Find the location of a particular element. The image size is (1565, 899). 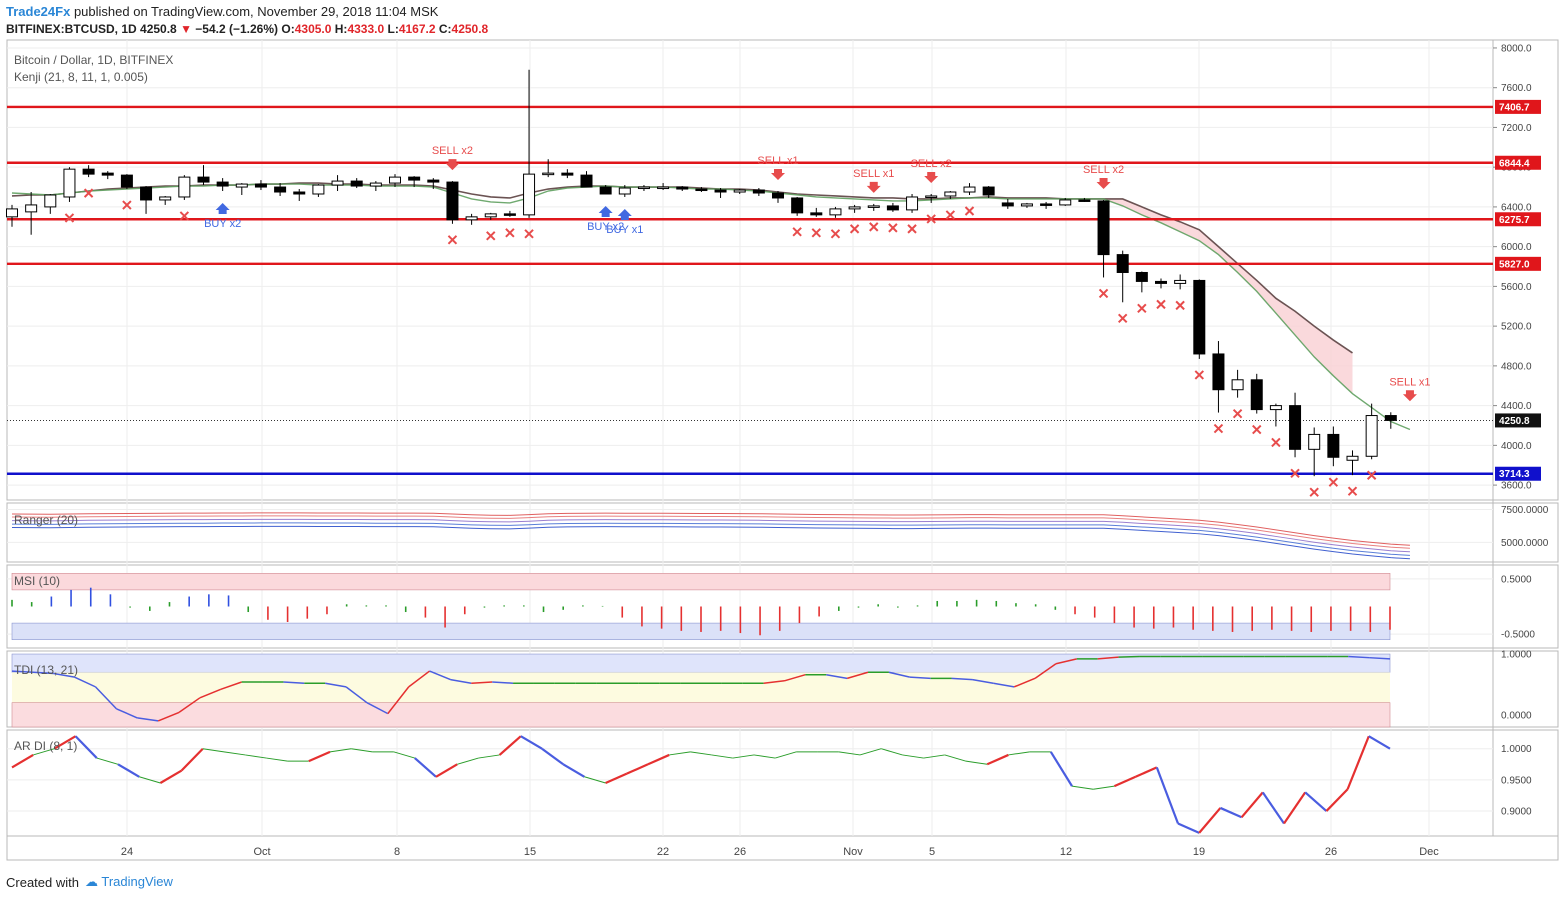

tdi-mid-zone is located at coordinates (701, 687).